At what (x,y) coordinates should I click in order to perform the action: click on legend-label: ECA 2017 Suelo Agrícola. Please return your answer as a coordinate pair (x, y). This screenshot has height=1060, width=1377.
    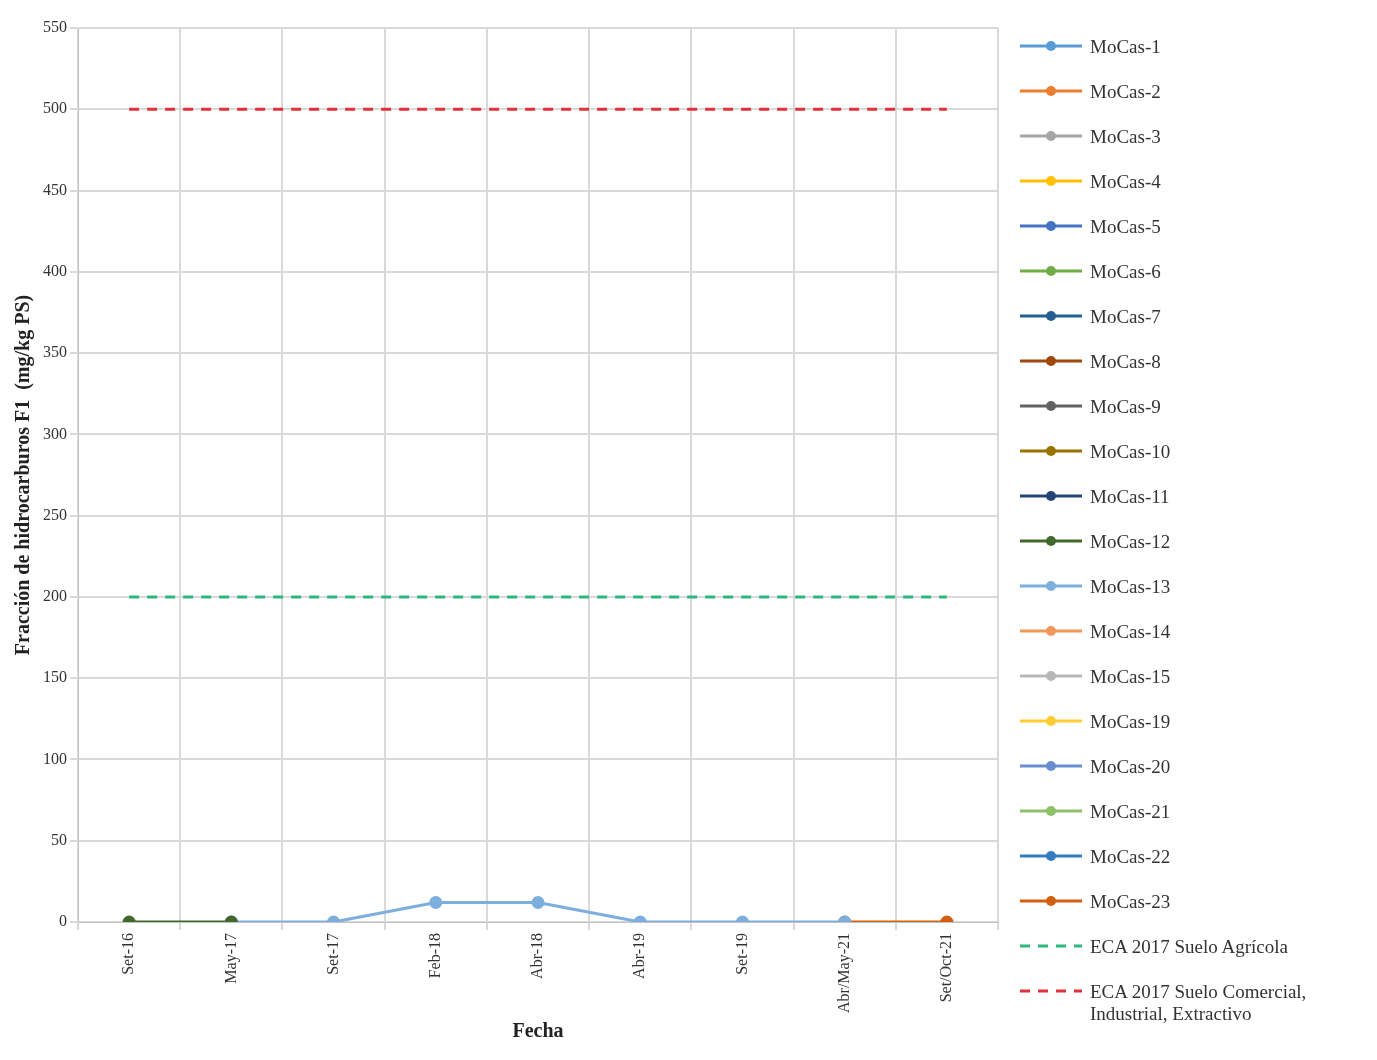
    Looking at the image, I should click on (1189, 947).